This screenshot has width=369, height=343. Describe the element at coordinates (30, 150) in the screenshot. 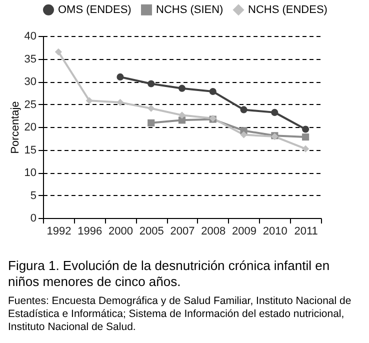

I see `y-tick-label: 15` at that location.